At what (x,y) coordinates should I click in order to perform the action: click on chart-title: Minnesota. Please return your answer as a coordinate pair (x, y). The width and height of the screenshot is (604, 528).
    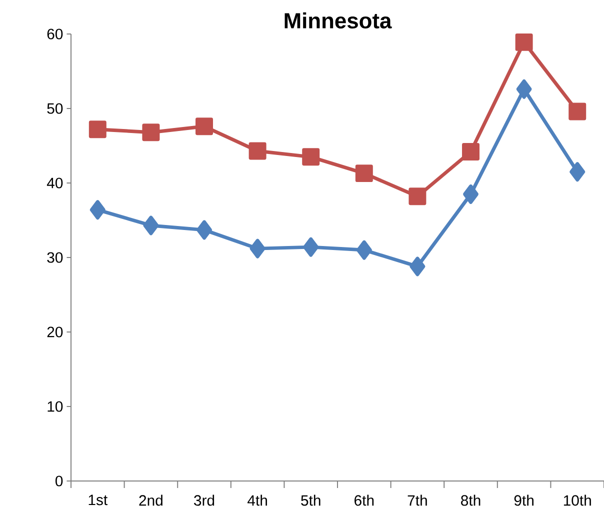
    Looking at the image, I should click on (338, 20).